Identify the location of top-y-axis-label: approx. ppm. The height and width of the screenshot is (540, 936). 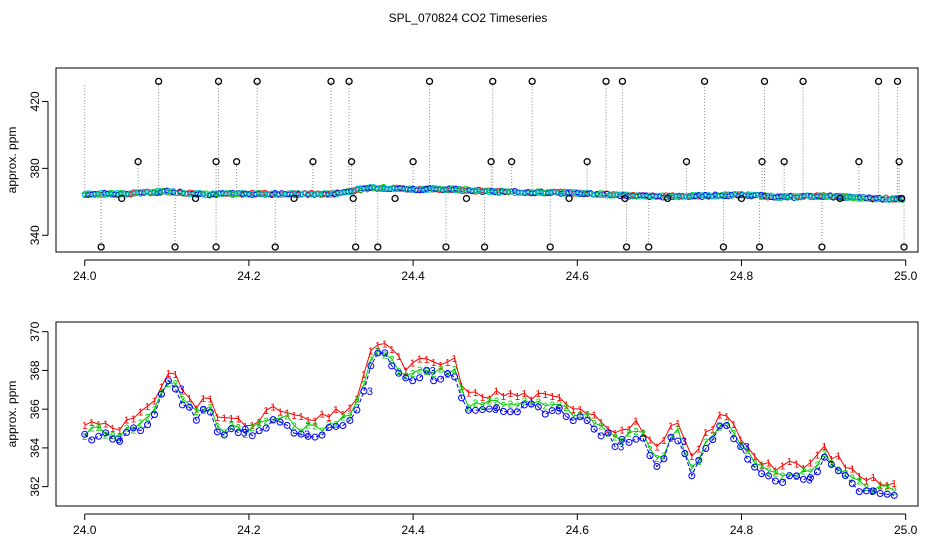
(12, 160).